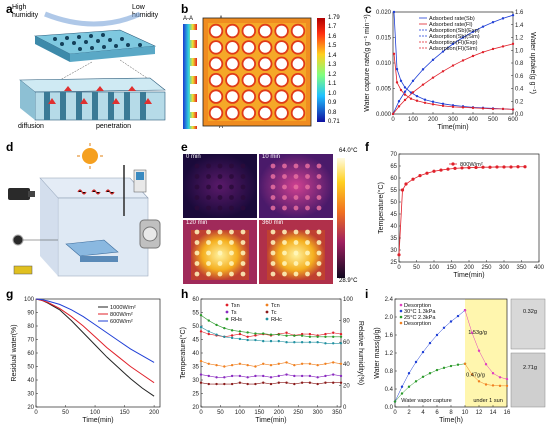  I want to click on series-line, so click(453, 64).